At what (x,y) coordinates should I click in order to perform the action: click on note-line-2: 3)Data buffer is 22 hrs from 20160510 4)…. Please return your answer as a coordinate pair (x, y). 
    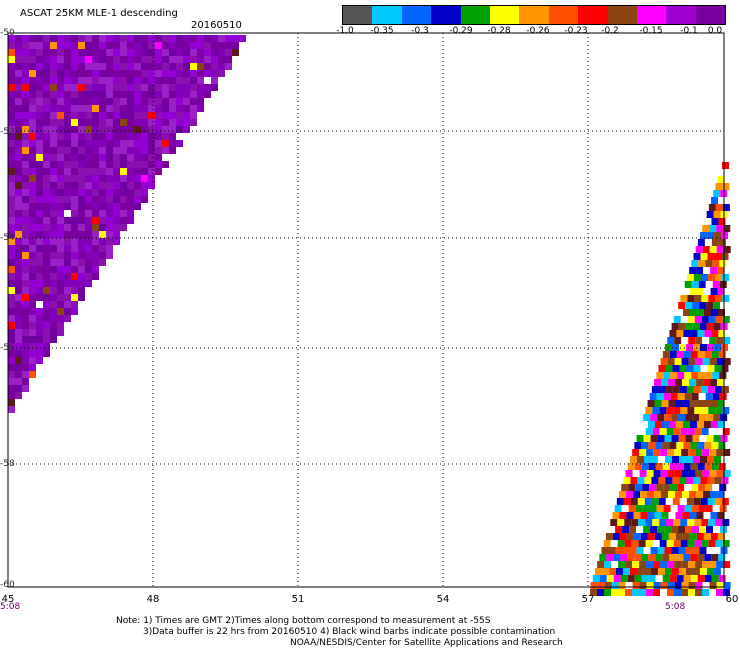
    Looking at the image, I should click on (349, 632).